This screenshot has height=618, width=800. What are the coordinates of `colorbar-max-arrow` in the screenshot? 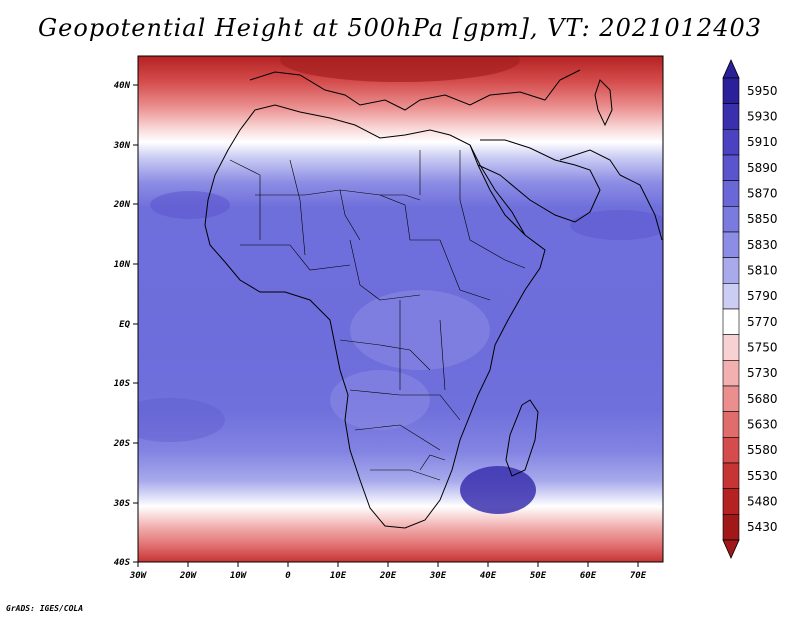 It's located at (731, 69).